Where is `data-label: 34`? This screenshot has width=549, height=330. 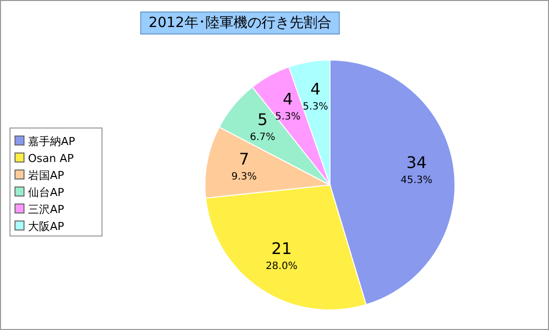
data-label: 34 is located at coordinates (416, 162).